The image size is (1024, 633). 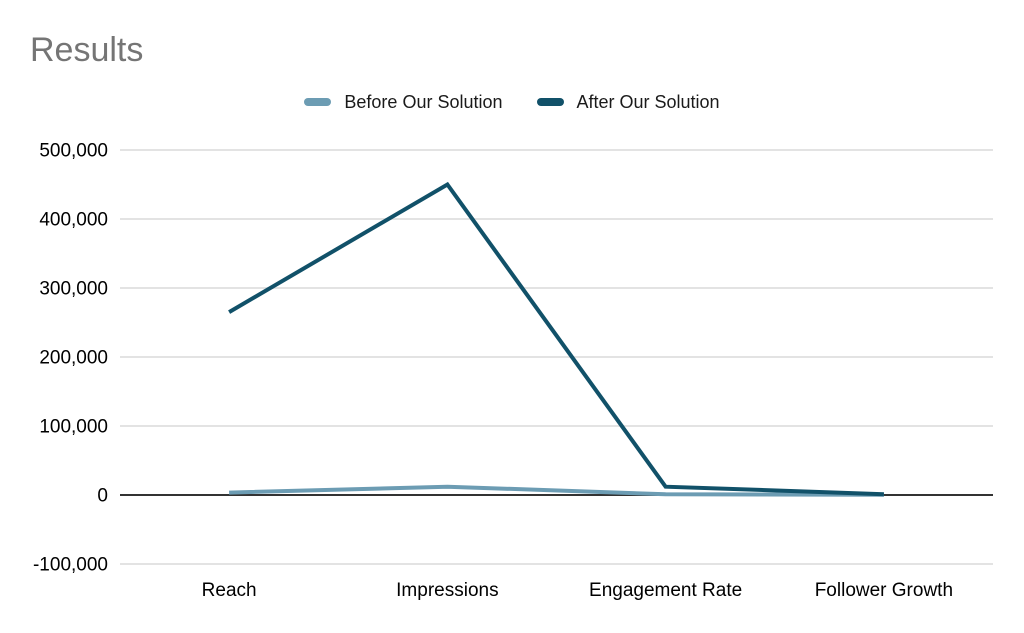 I want to click on y-tick-label: -100,000, so click(x=70, y=565).